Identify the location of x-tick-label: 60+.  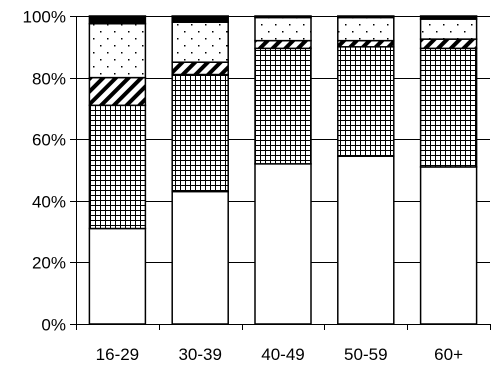
(448, 354).